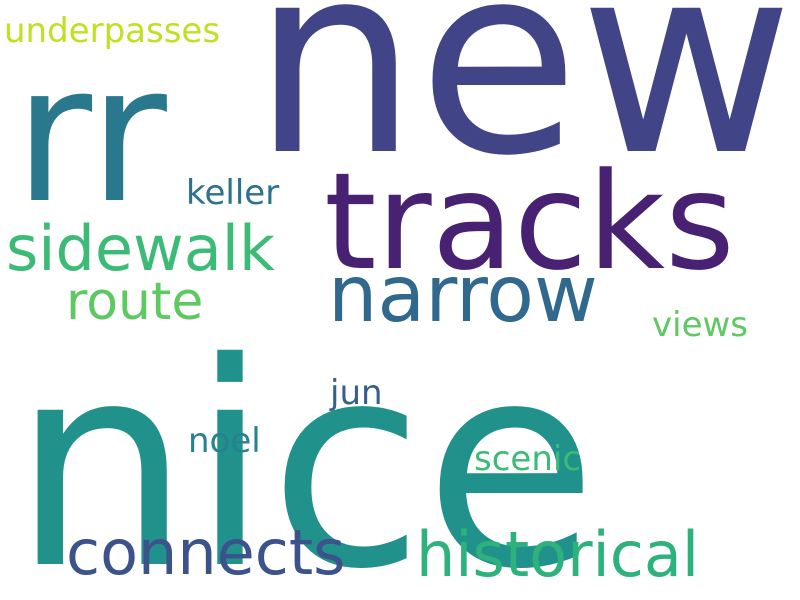  What do you see at coordinates (206, 552) in the screenshot?
I see `word-connects: connects` at bounding box center [206, 552].